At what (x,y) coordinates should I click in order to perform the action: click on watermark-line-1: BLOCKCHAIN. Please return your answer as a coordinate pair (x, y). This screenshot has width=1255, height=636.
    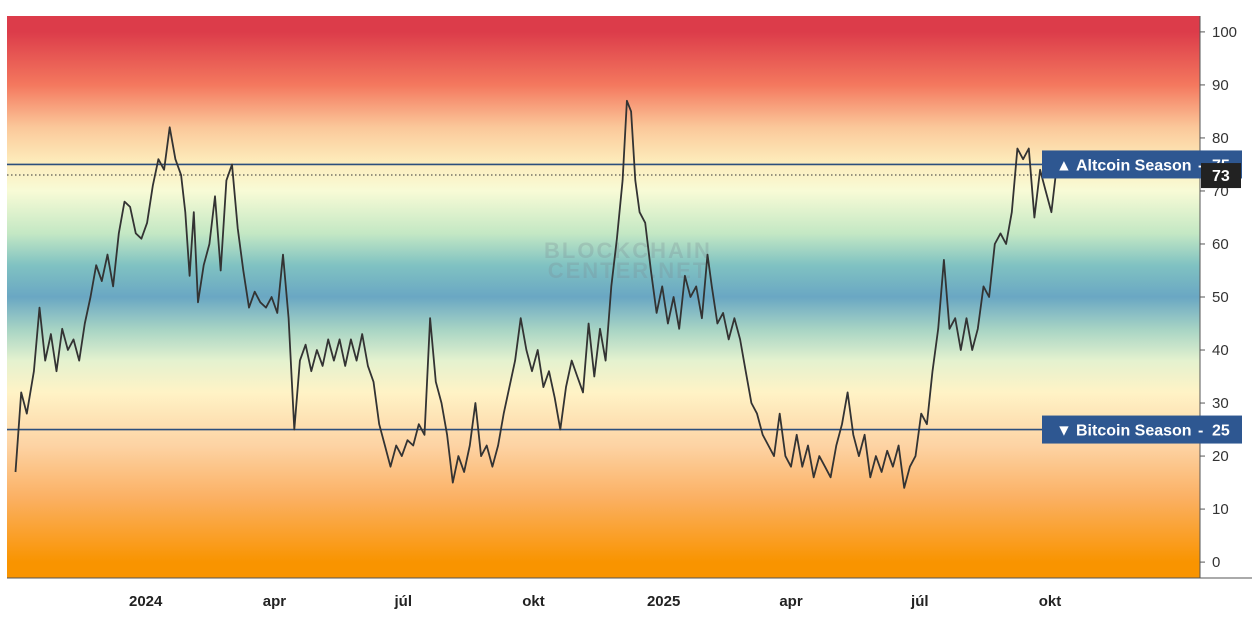
    Looking at the image, I should click on (628, 250).